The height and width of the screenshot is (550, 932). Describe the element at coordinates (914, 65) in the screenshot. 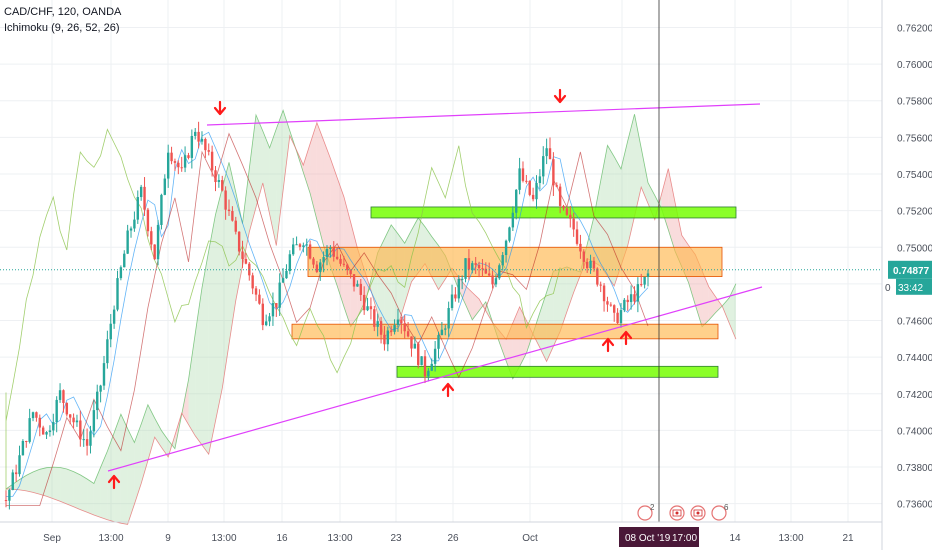

I see `price-tick-label: 0.76000` at that location.